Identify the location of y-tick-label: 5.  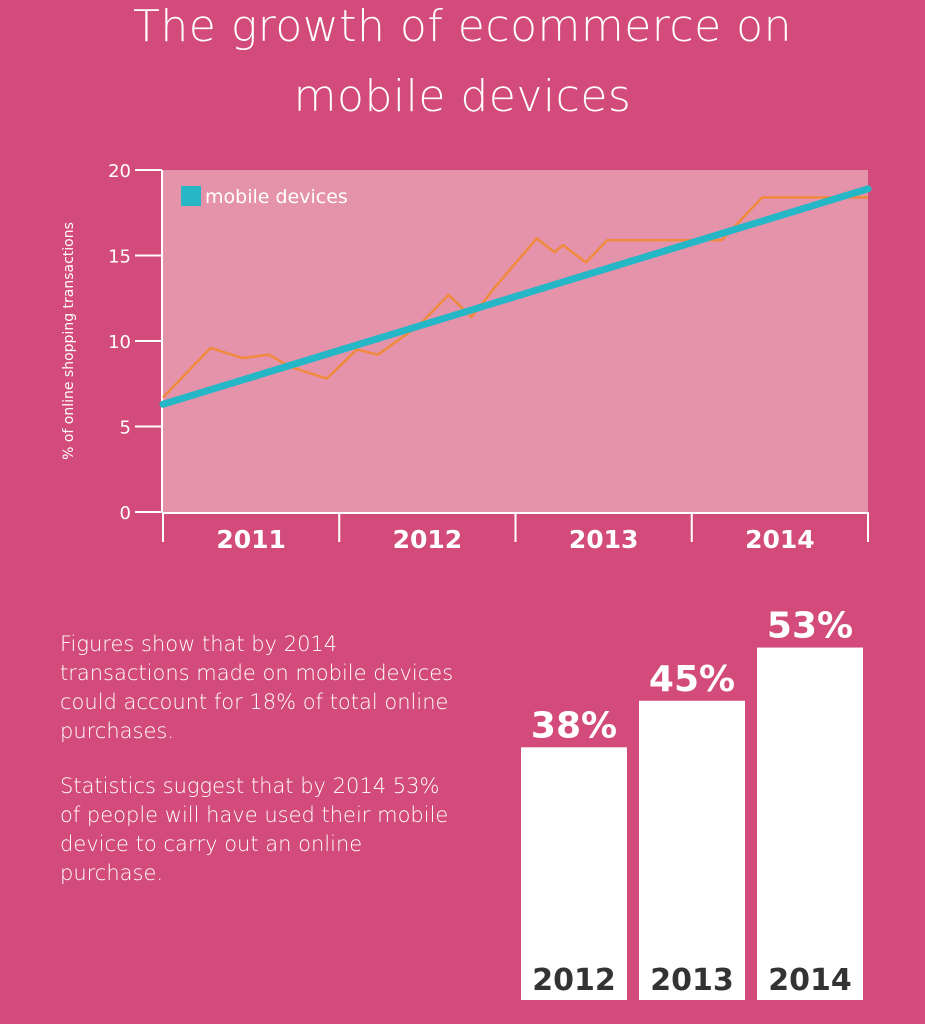
(125, 428).